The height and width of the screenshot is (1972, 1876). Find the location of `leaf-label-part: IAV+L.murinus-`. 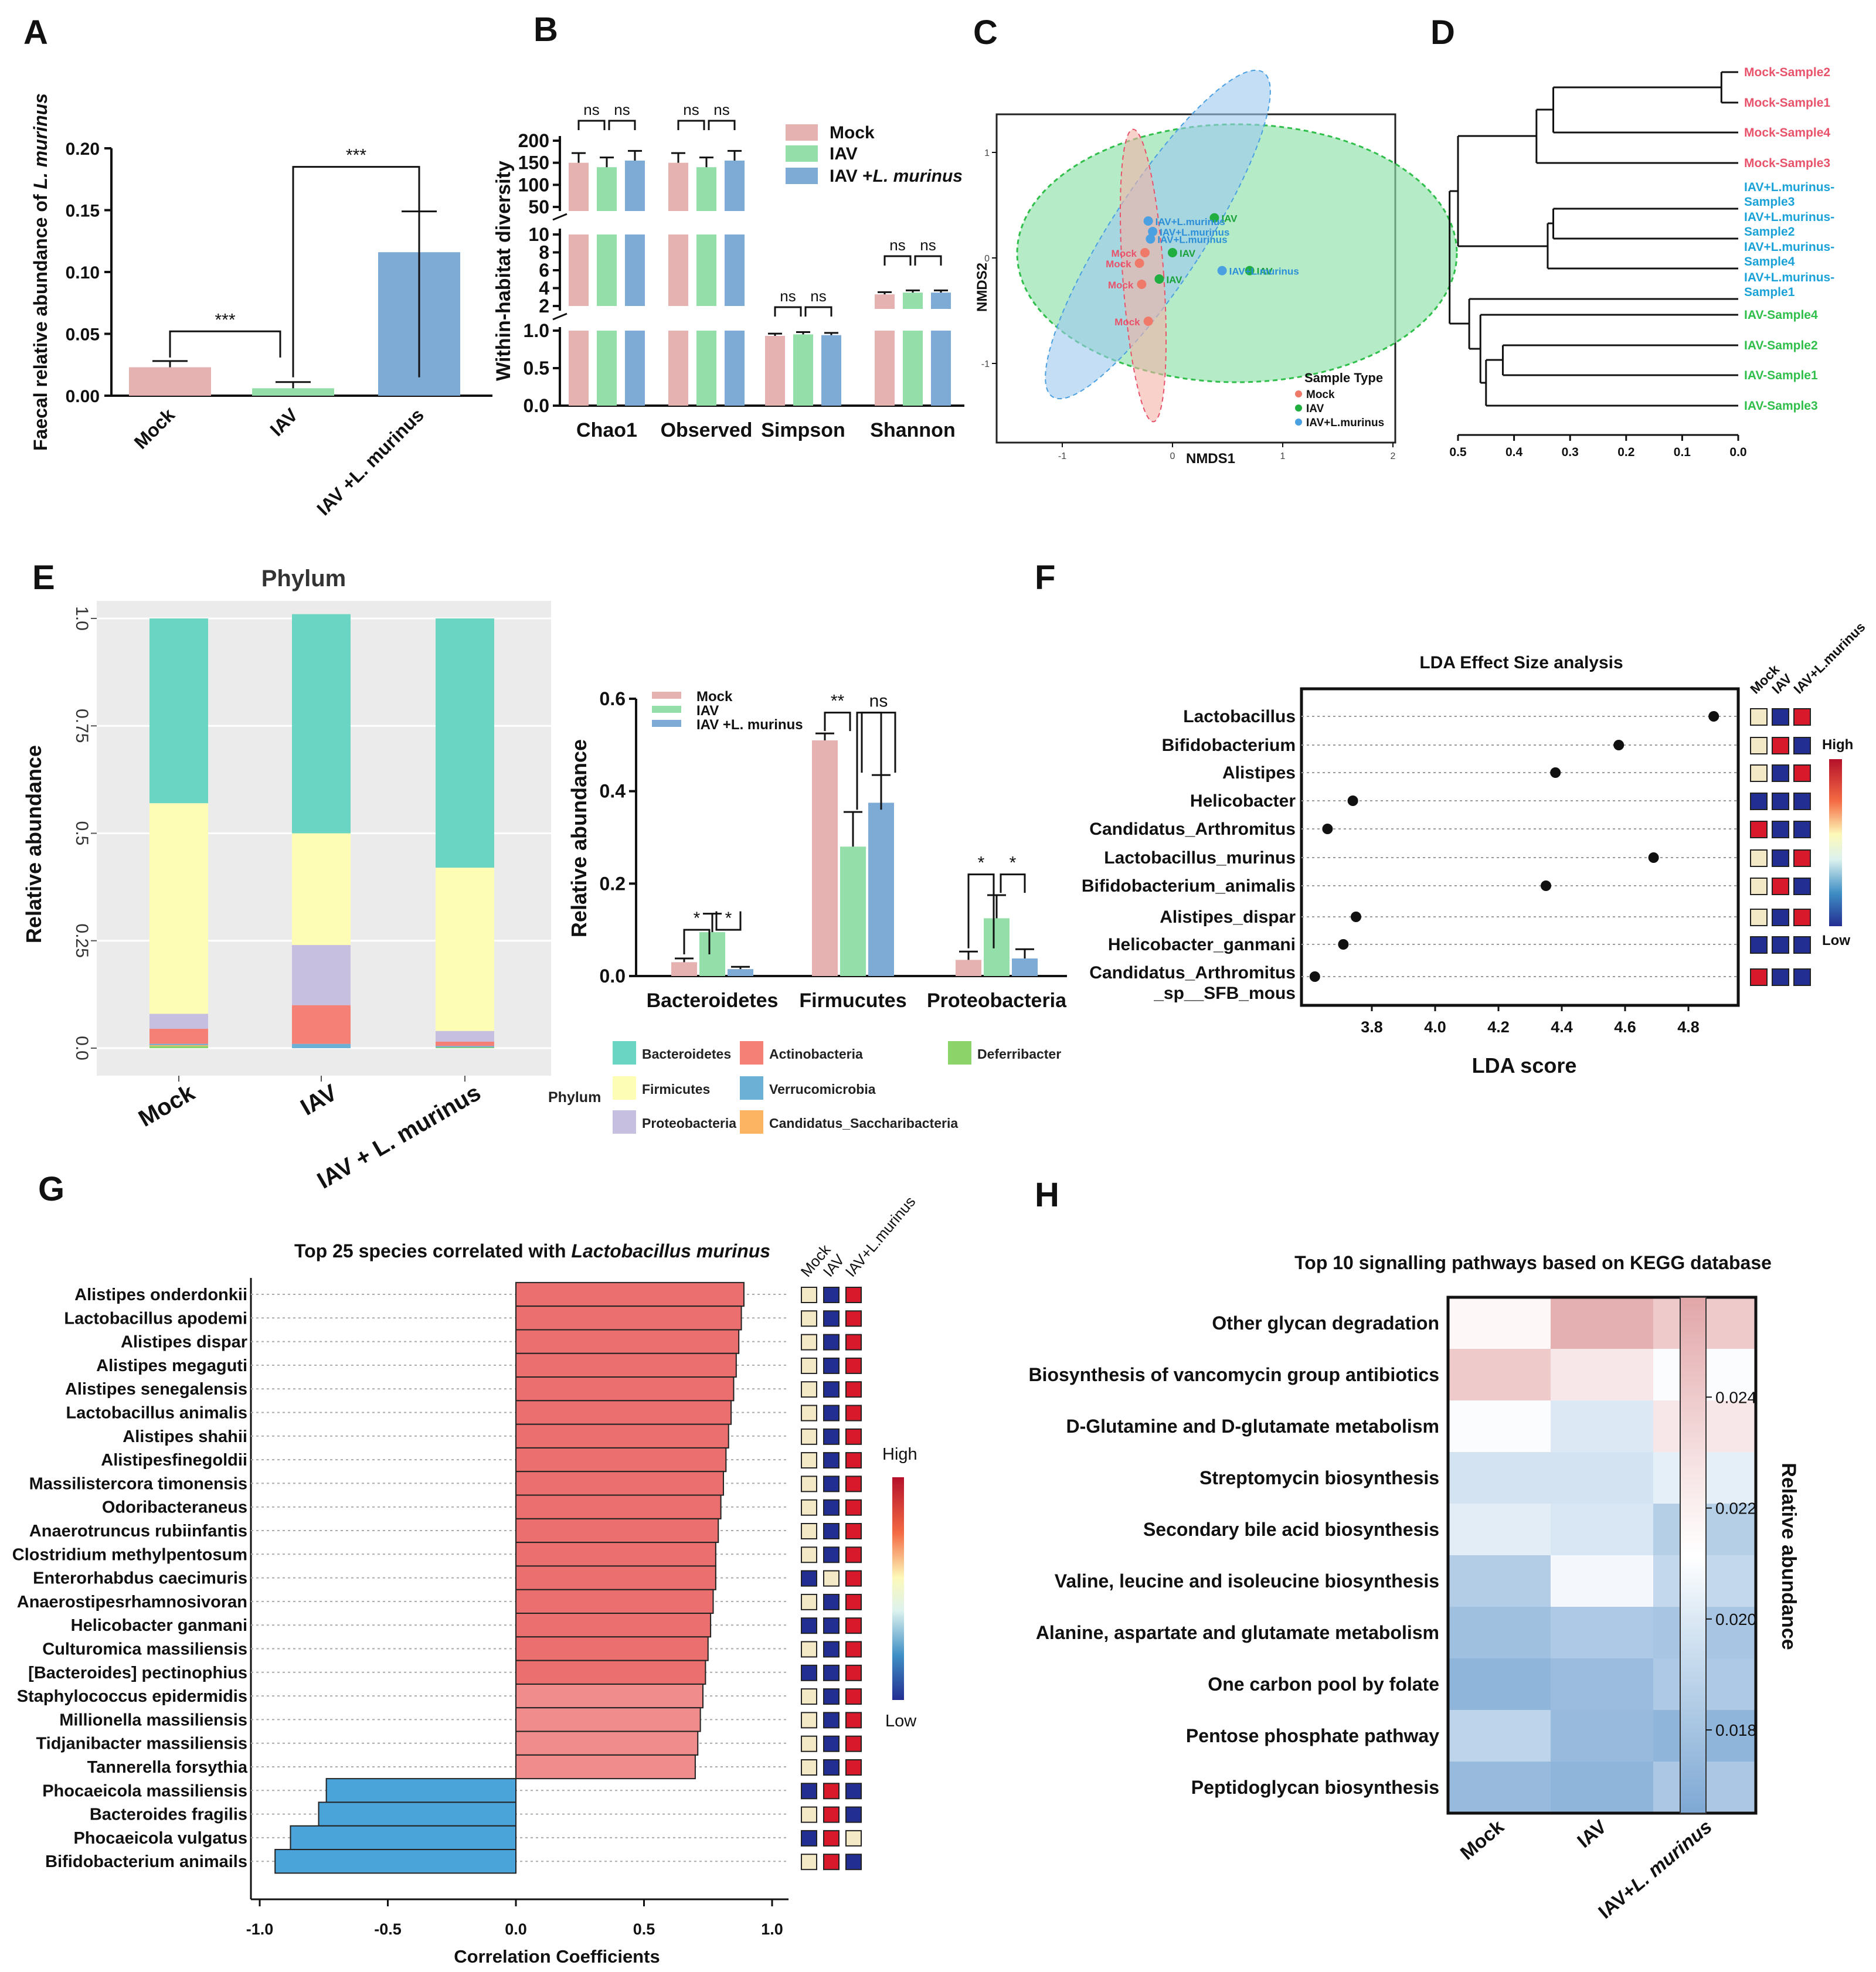

leaf-label-part: IAV+L.murinus- is located at coordinates (1789, 247).